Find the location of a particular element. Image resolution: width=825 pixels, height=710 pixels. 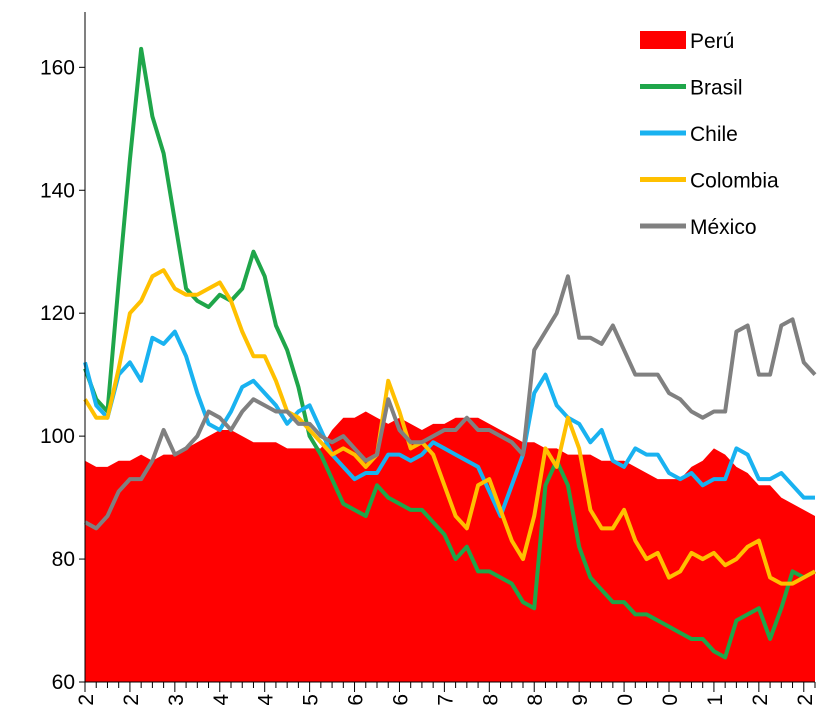

x-tick-label: S-02 is located at coordinates (131, 699).